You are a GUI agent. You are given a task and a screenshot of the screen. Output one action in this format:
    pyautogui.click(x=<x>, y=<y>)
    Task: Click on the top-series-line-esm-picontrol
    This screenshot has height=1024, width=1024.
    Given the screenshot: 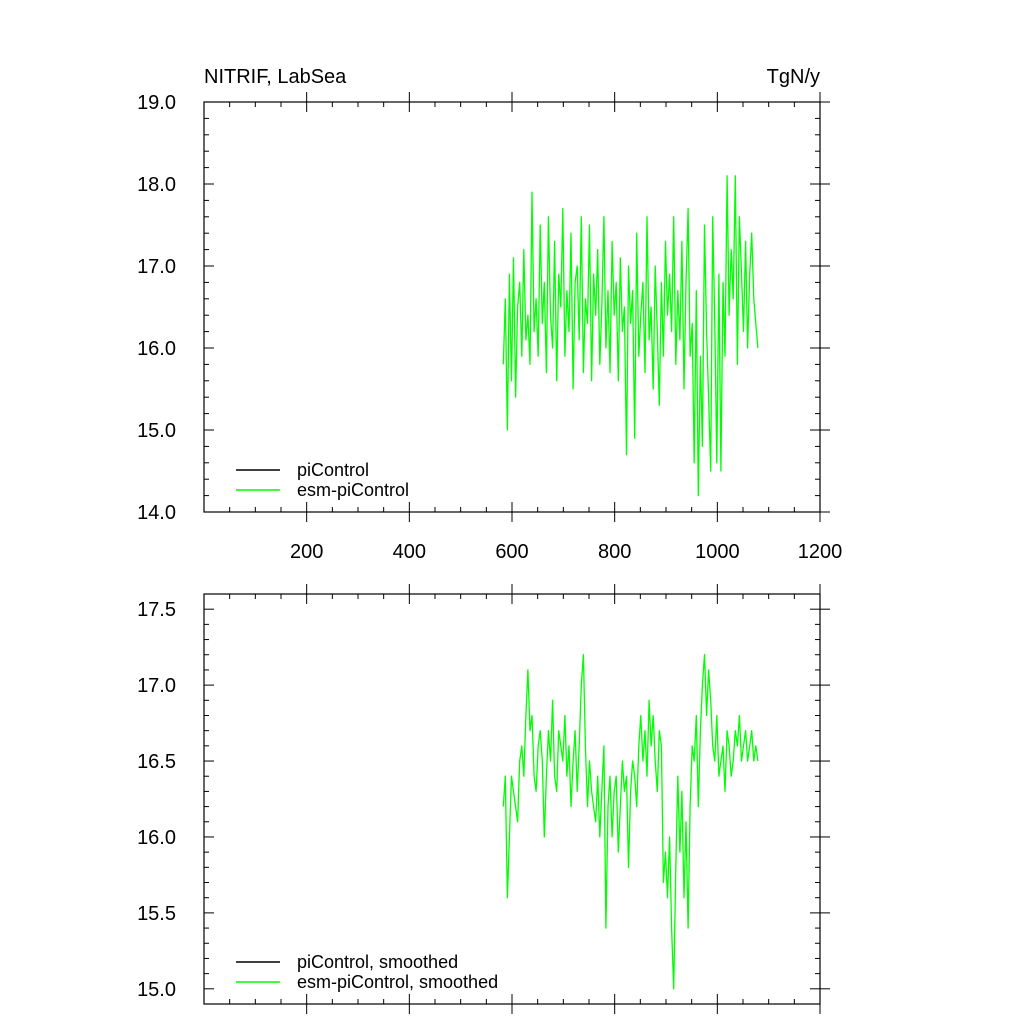 What is the action you would take?
    pyautogui.click(x=630, y=336)
    